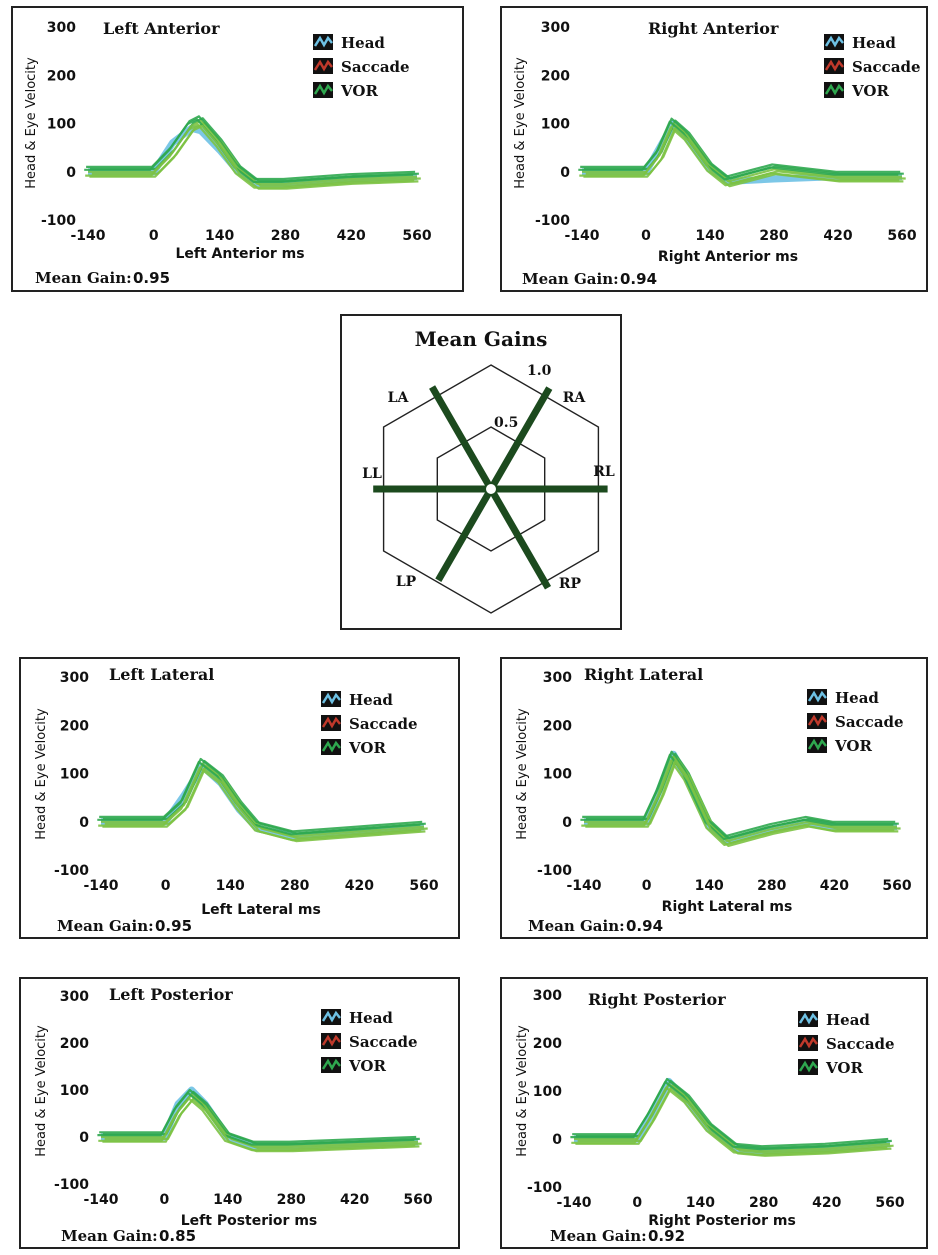 This screenshot has height=1255, width=938. I want to click on x-axis-label: Right Anterior ms, so click(728, 257).